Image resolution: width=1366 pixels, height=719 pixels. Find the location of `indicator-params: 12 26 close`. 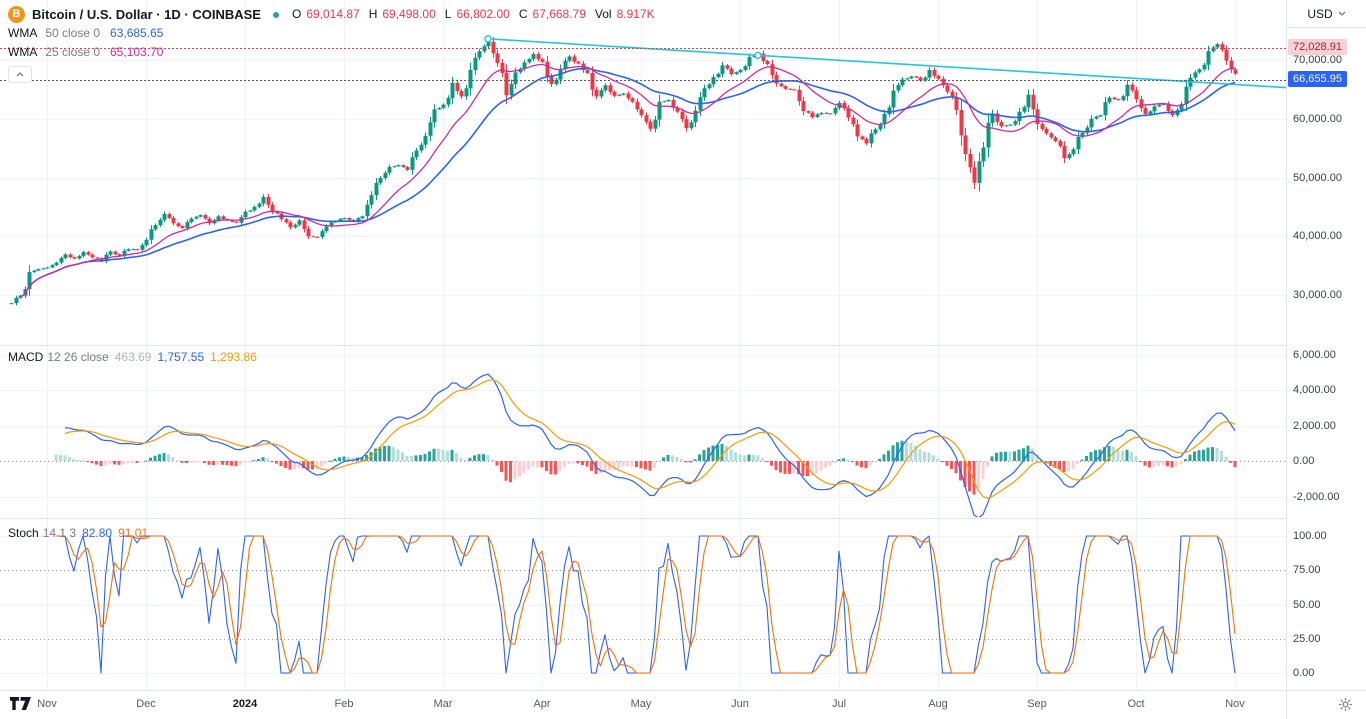

indicator-params: 12 26 close is located at coordinates (78, 357).